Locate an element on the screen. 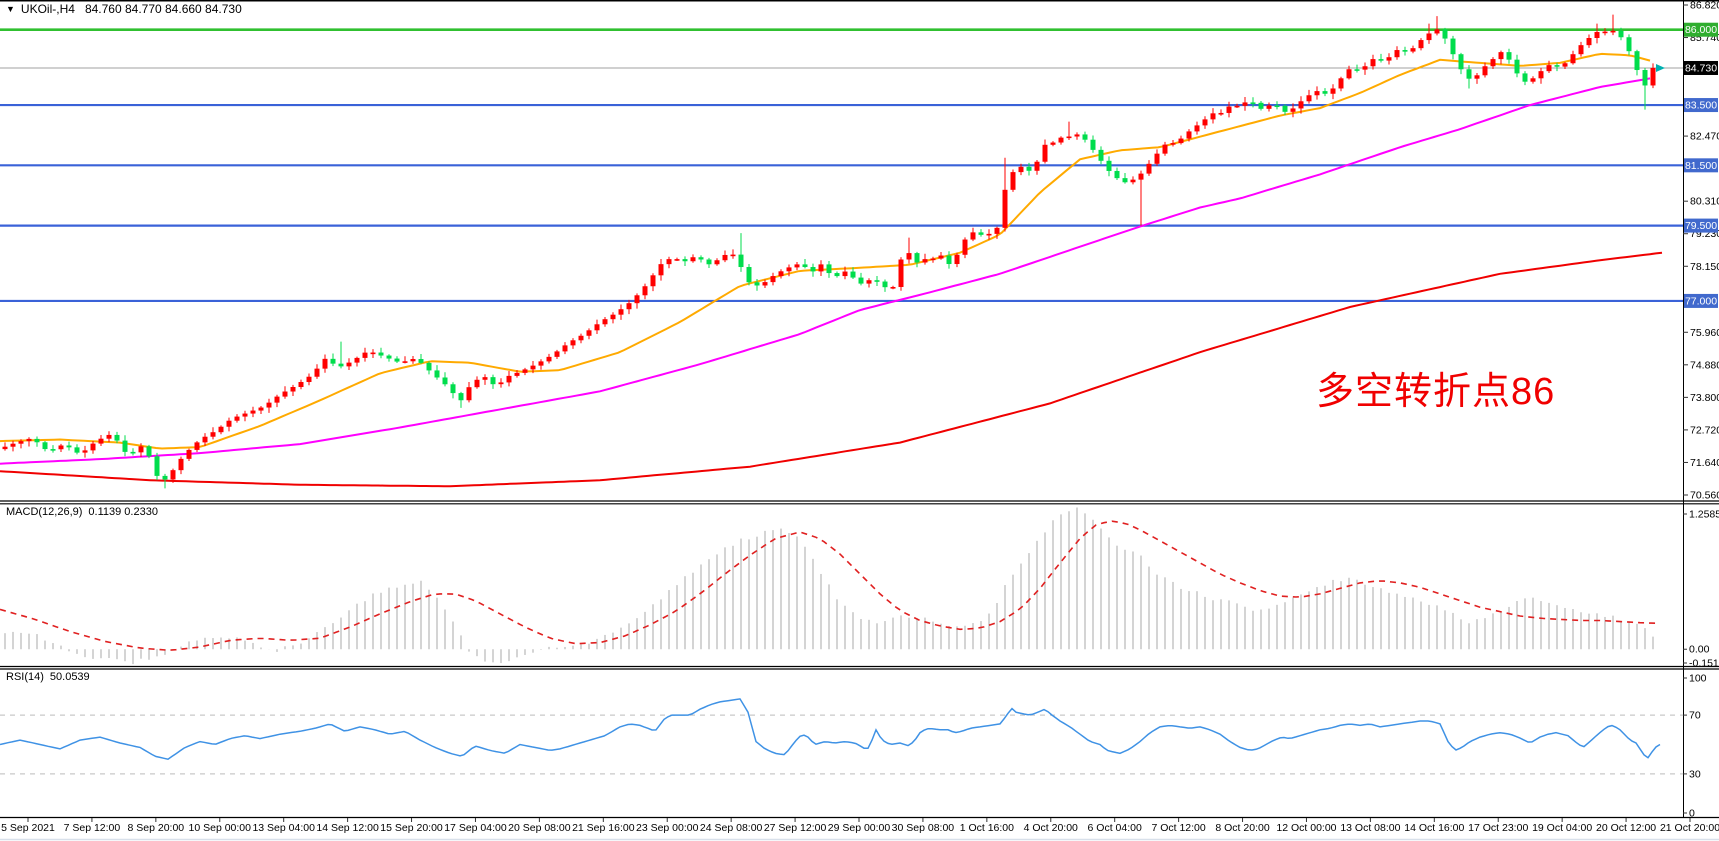 This screenshot has height=841, width=1719. svg-text: 17 Oct 23:00 is located at coordinates (1498, 828).